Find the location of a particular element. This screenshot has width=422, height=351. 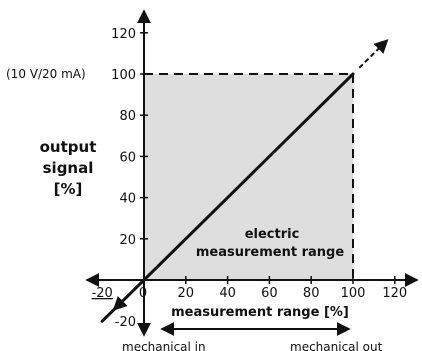

x-tick-label: 60 is located at coordinates (269, 293).